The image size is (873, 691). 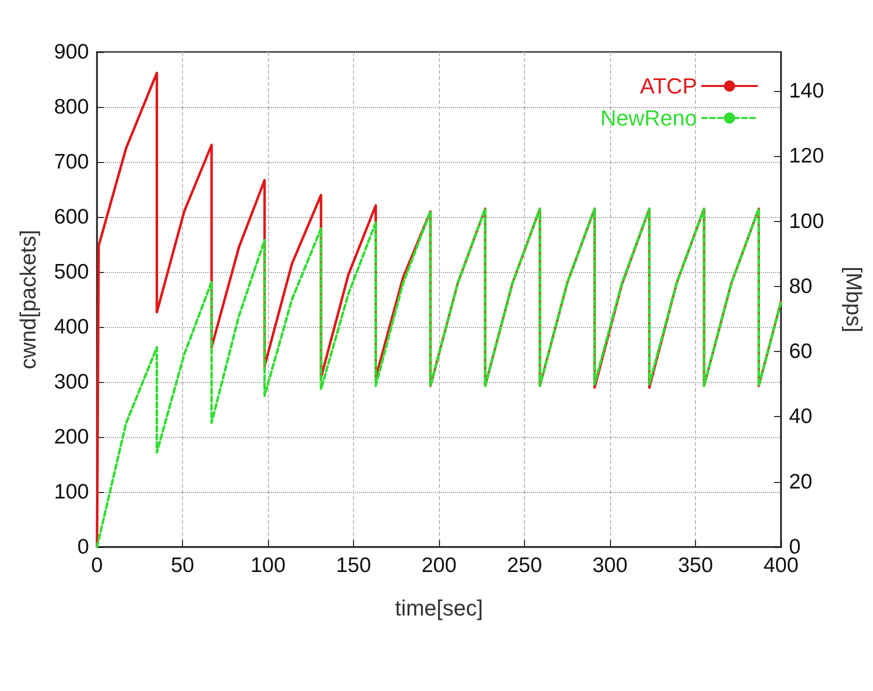 I want to click on y2-tick-label: 100, so click(x=806, y=221).